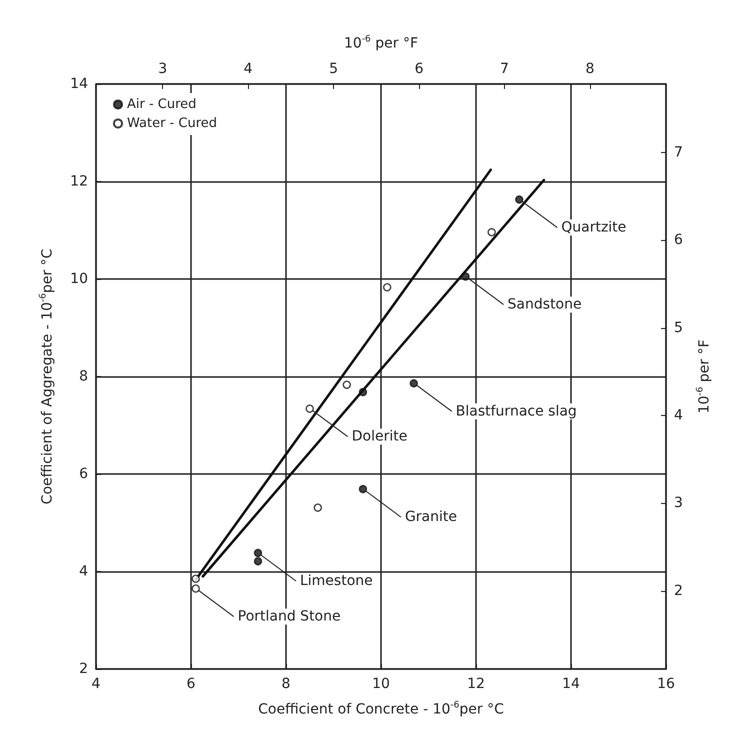 The width and height of the screenshot is (734, 739). I want to click on annotation: Blastfurnace slag, so click(516, 411).